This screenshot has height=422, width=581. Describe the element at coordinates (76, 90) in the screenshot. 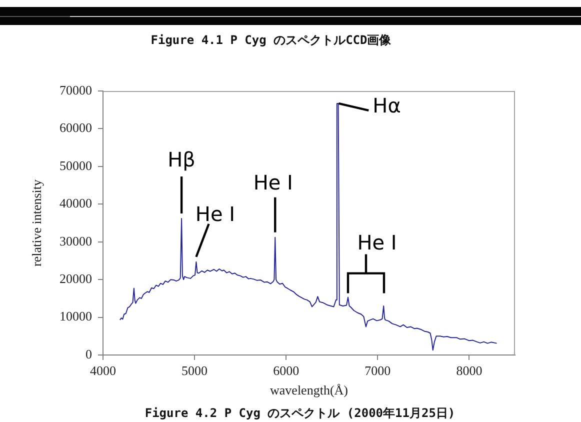

I see `y-tick-label: 70000` at that location.